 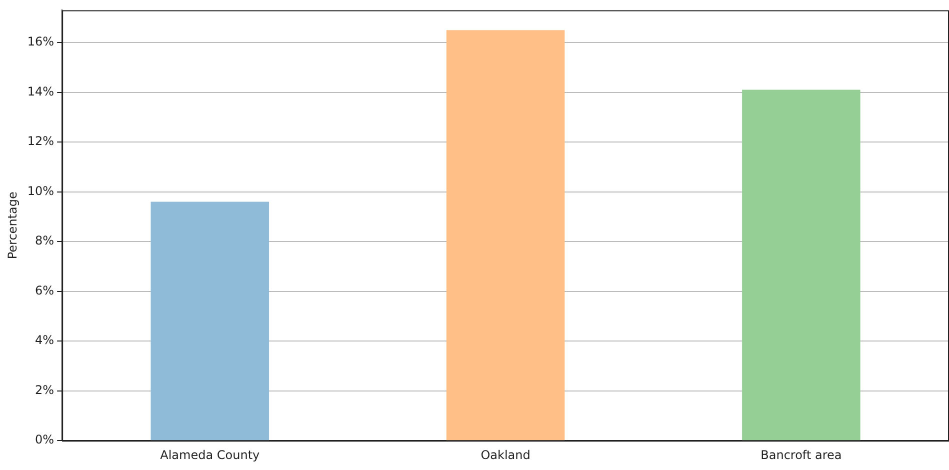 What do you see at coordinates (40, 91) in the screenshot?
I see `y-tick-label: 14%` at bounding box center [40, 91].